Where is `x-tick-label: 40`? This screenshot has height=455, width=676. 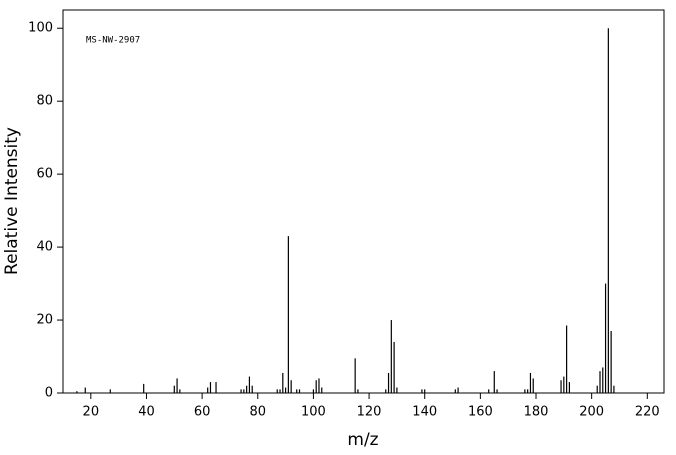 x-tick-label: 40 is located at coordinates (146, 412).